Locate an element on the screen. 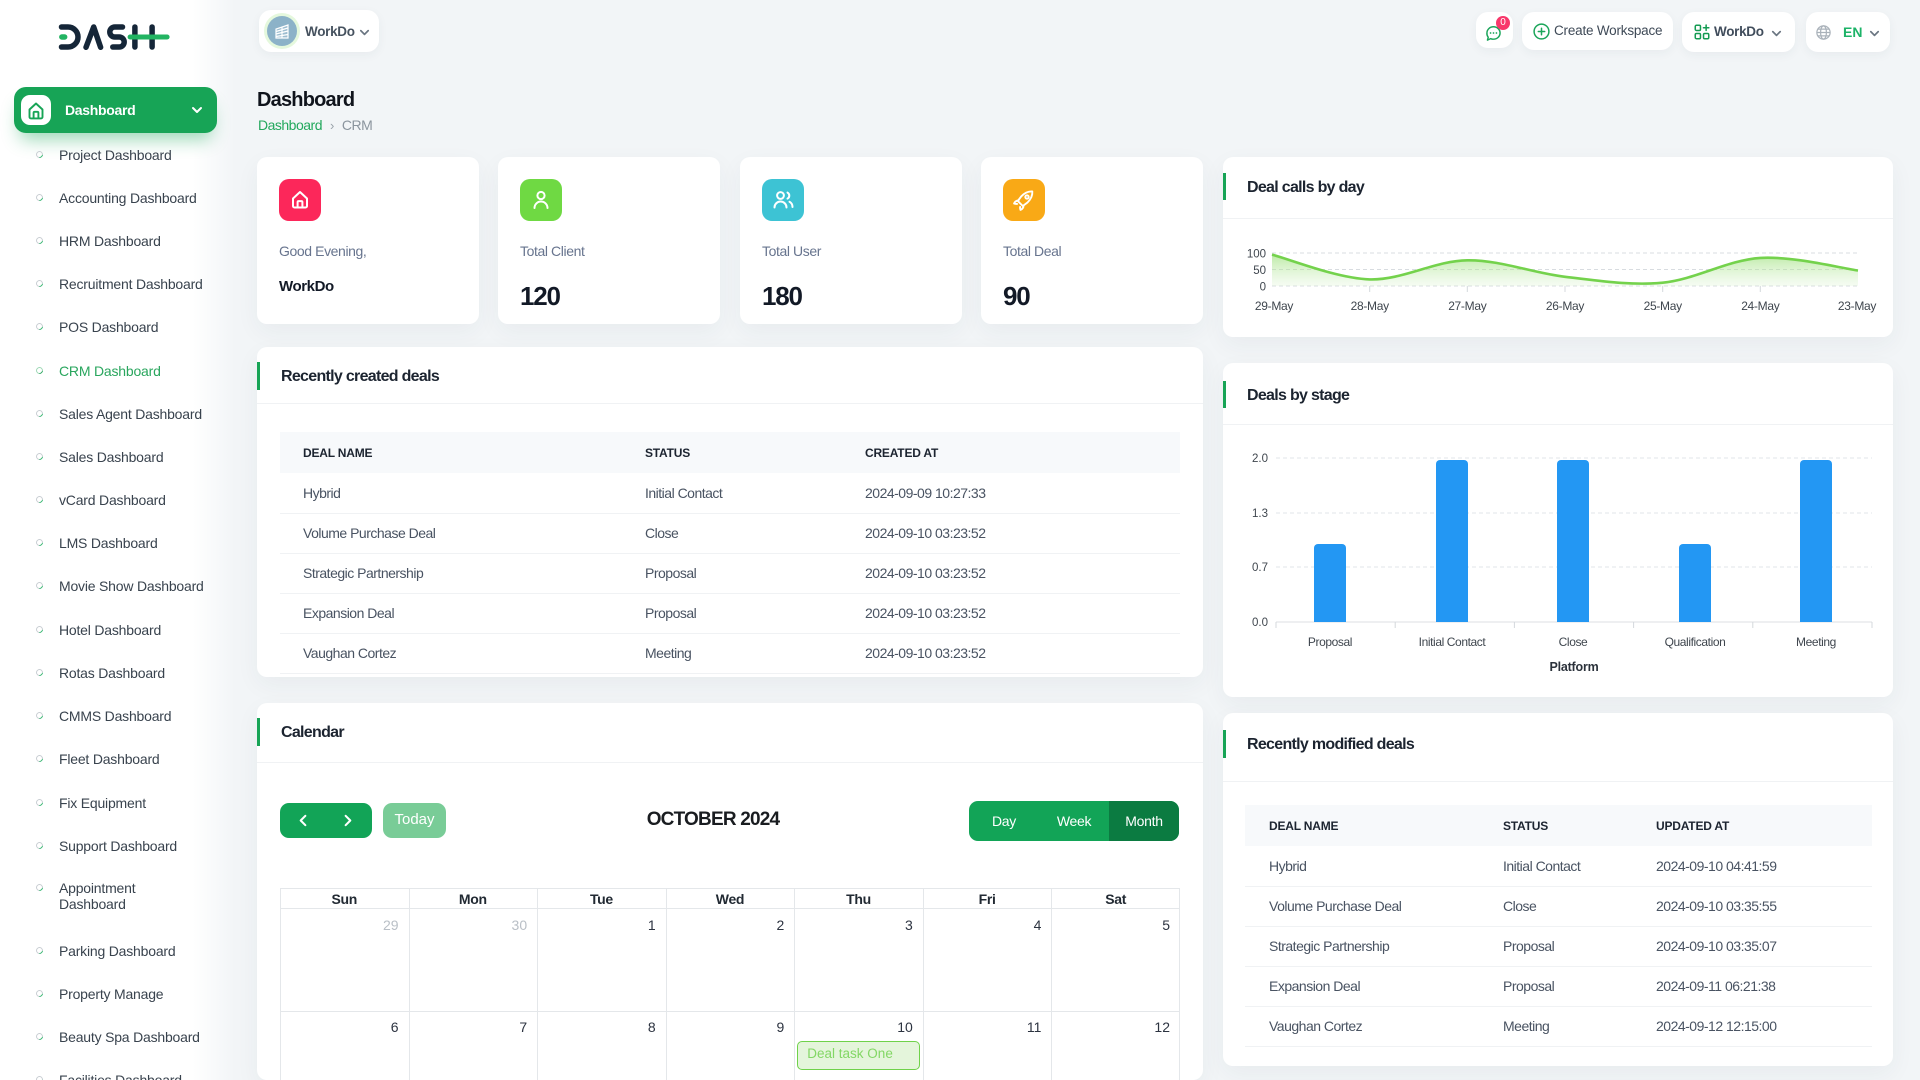 The width and height of the screenshot is (1920, 1080). svg-text: 100 is located at coordinates (1256, 255).